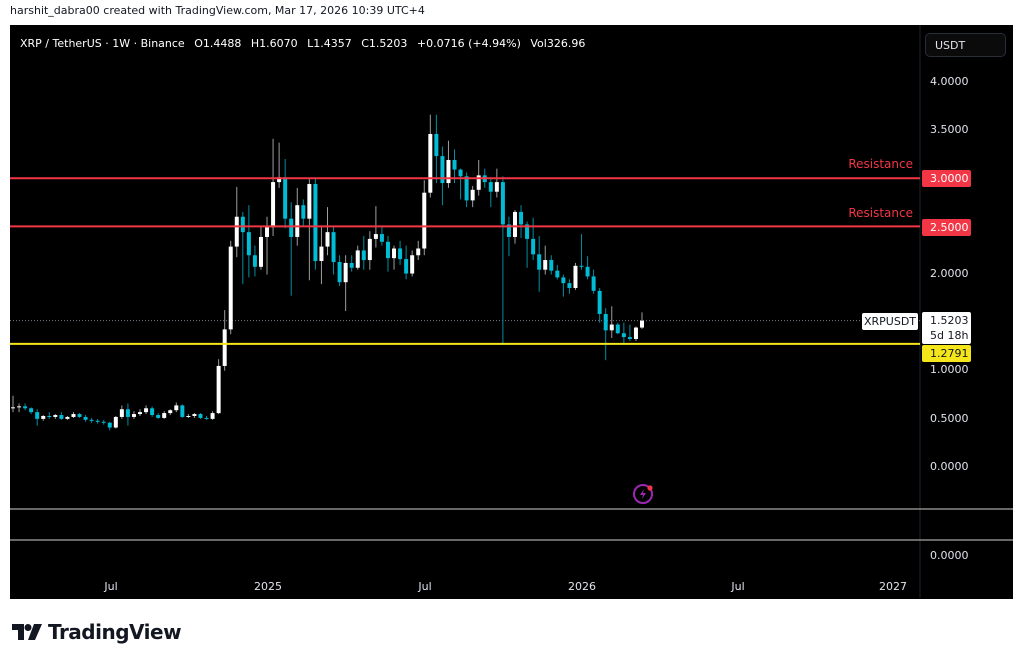 This screenshot has width=1024, height=662. Describe the element at coordinates (558, 43) in the screenshot. I see `legend-volume: Vol326.96` at that location.